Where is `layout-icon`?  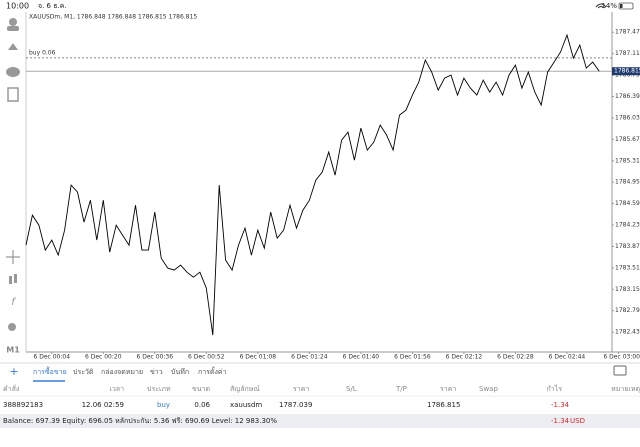 layout-icon is located at coordinates (620, 370).